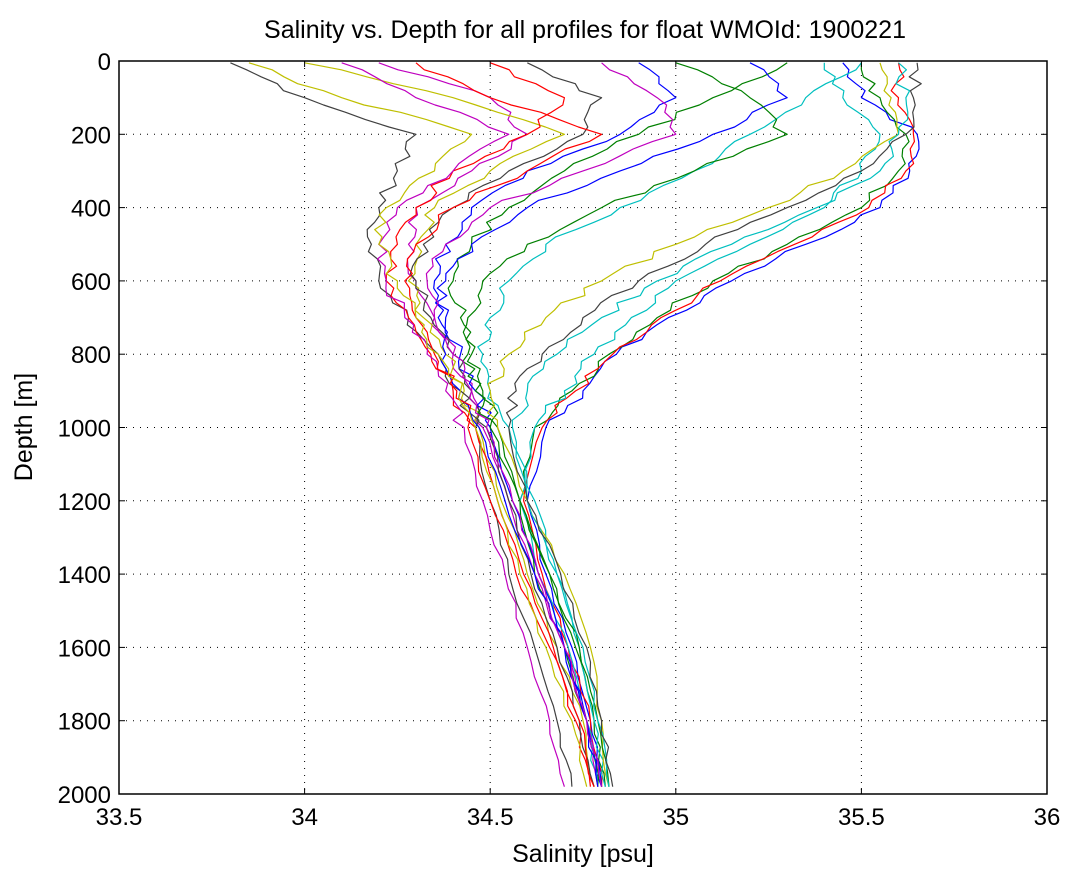 This screenshot has height=871, width=1073. I want to click on y-tick-label: 200, so click(91, 135).